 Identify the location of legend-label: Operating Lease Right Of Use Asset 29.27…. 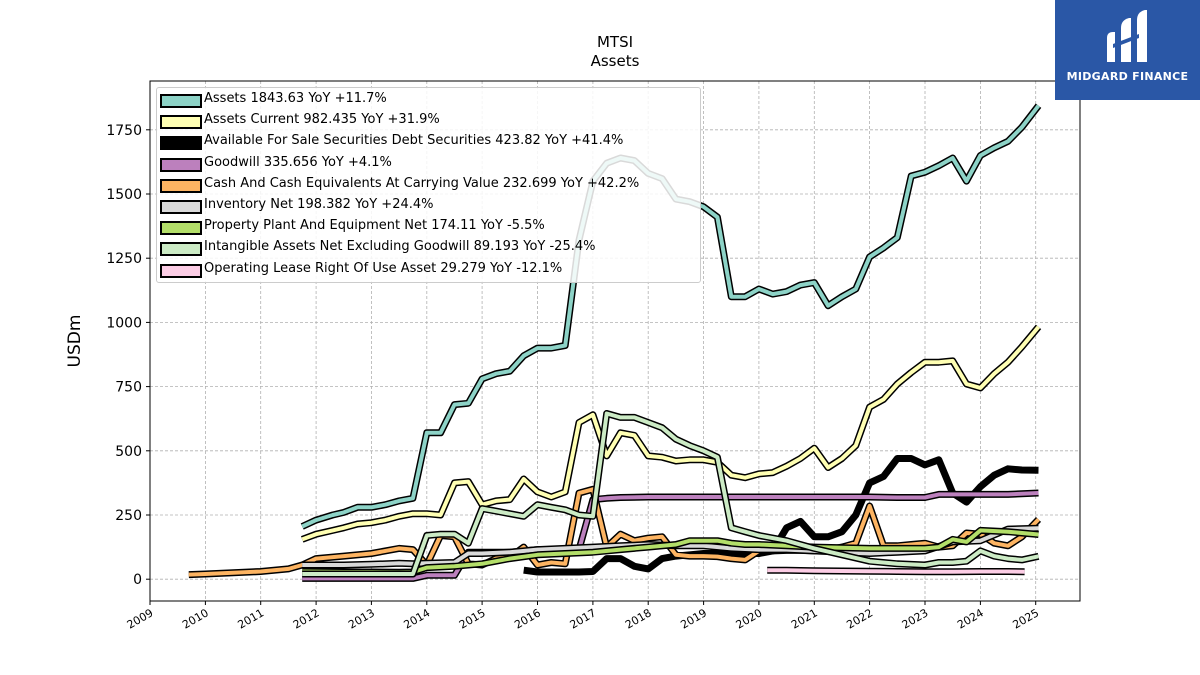
(383, 268).